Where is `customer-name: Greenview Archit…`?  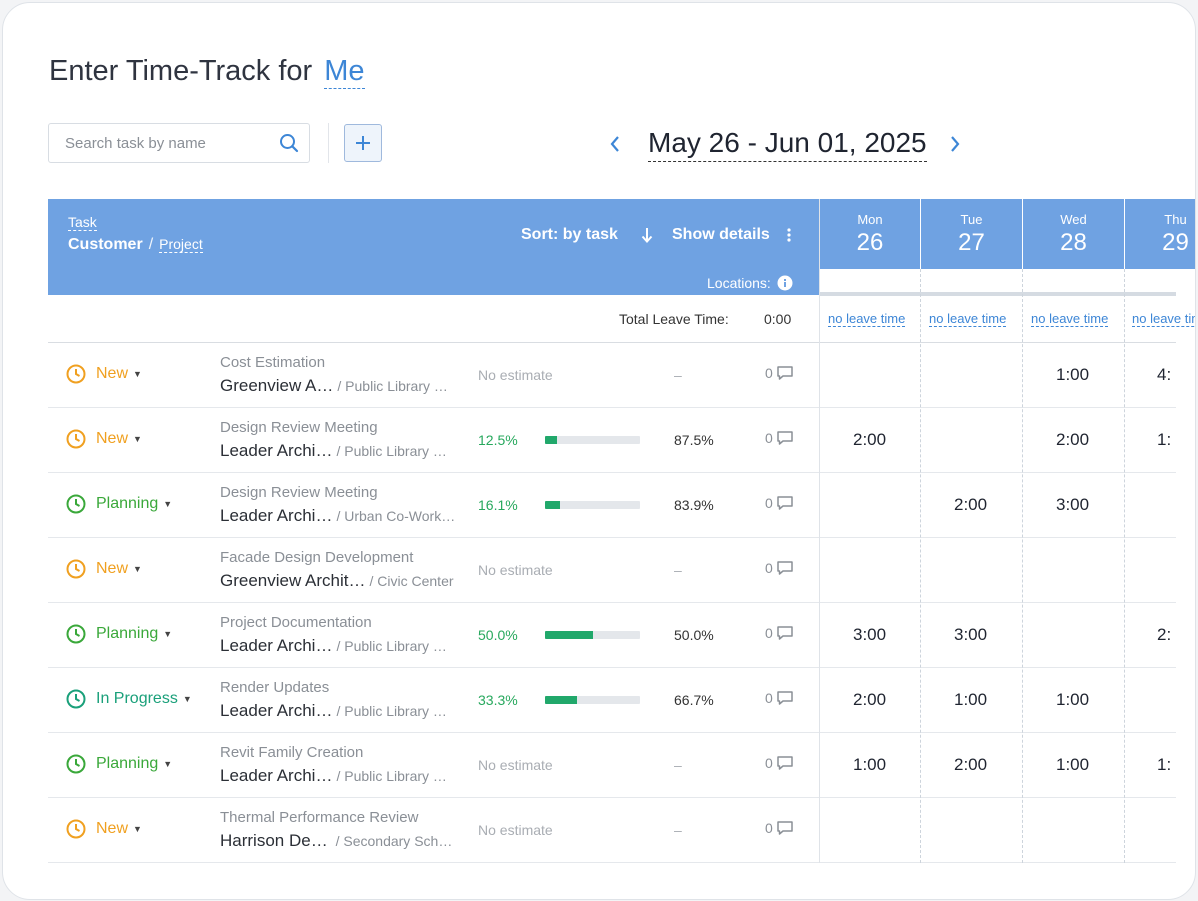
customer-name: Greenview Archit… is located at coordinates (293, 580).